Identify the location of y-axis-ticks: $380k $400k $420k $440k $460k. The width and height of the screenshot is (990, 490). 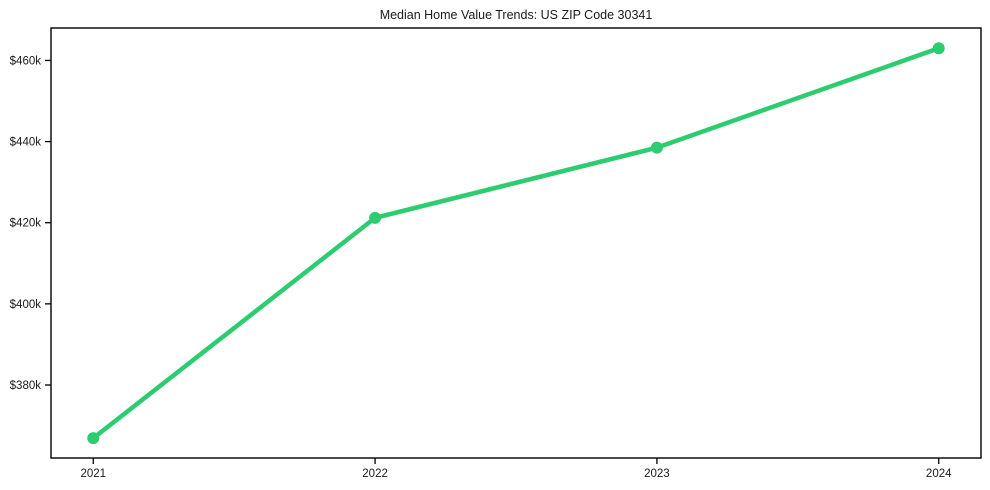
(30, 223).